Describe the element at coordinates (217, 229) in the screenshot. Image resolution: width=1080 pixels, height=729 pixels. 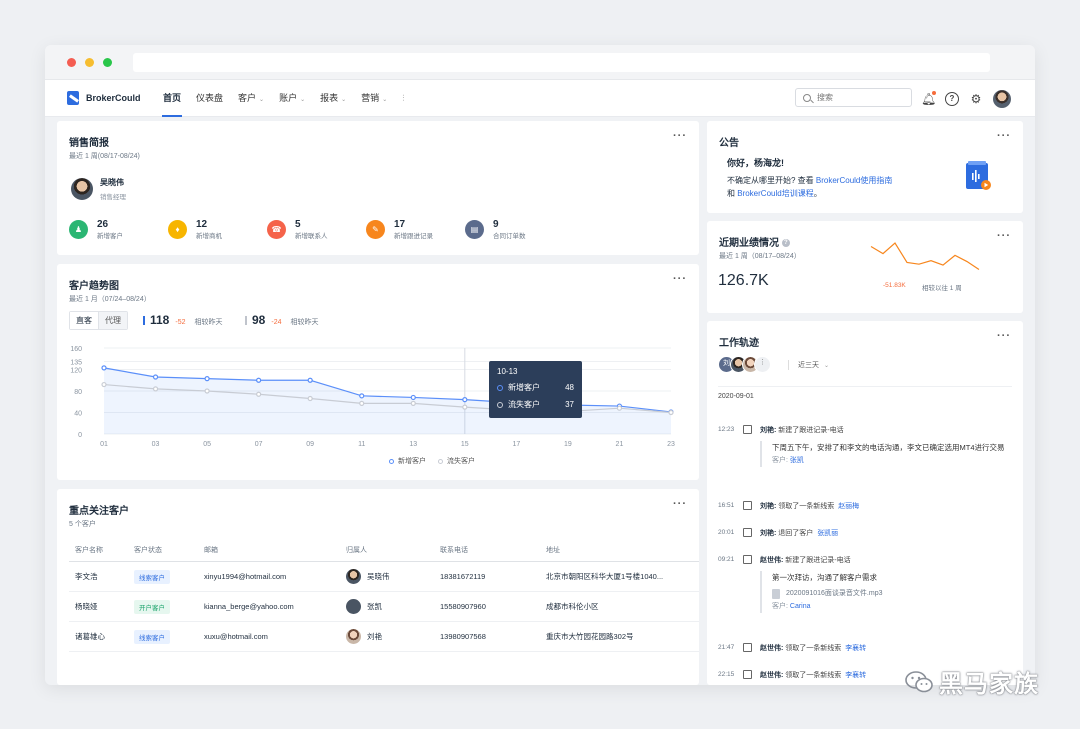
I see `stat-item: ♦ 12 新增商机` at that location.